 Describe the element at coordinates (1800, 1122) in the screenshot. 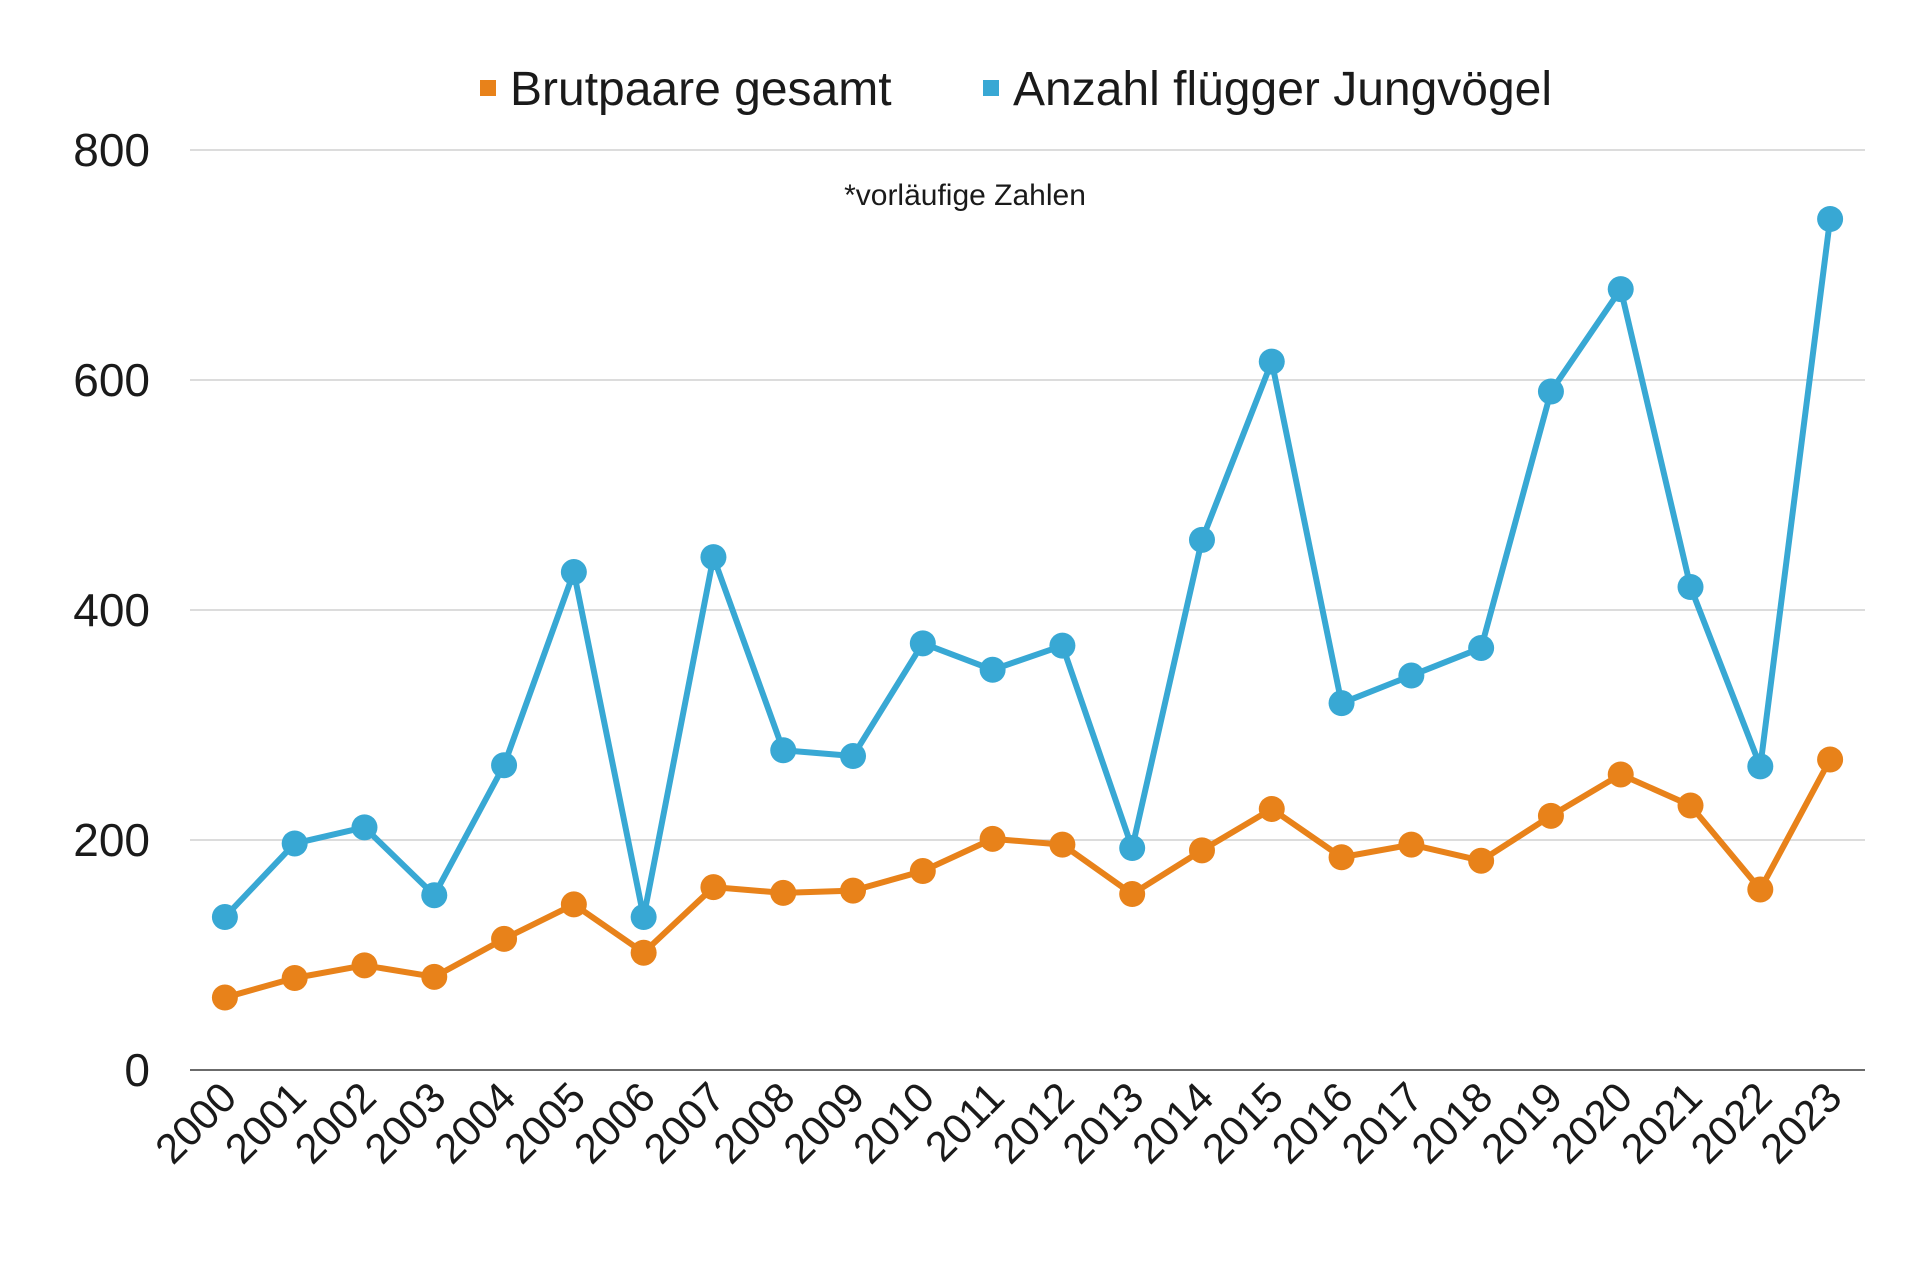

I see `x-tick-label: 2023` at that location.